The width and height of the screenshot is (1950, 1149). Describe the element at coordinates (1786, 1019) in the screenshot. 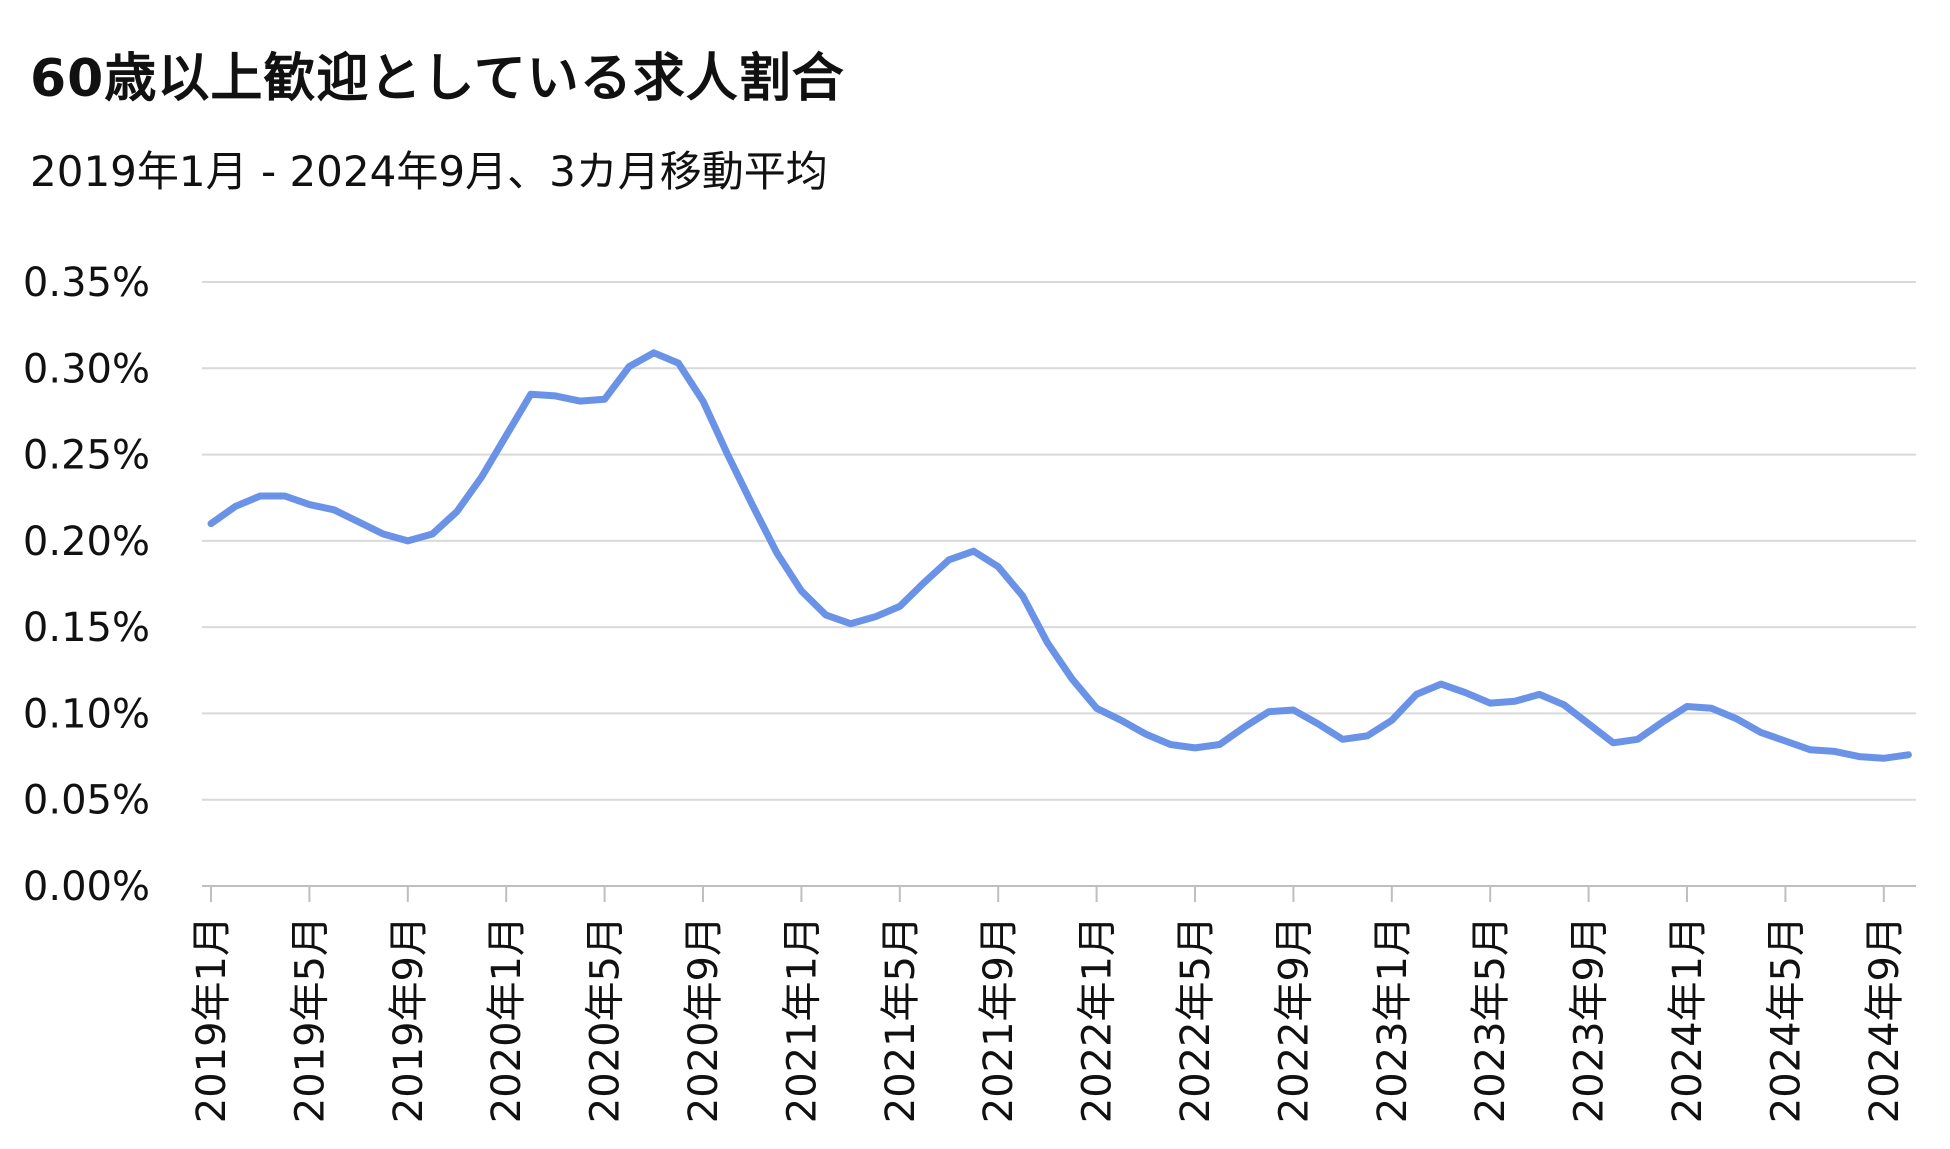

I see `x-tick-label: 2024年5月` at that location.